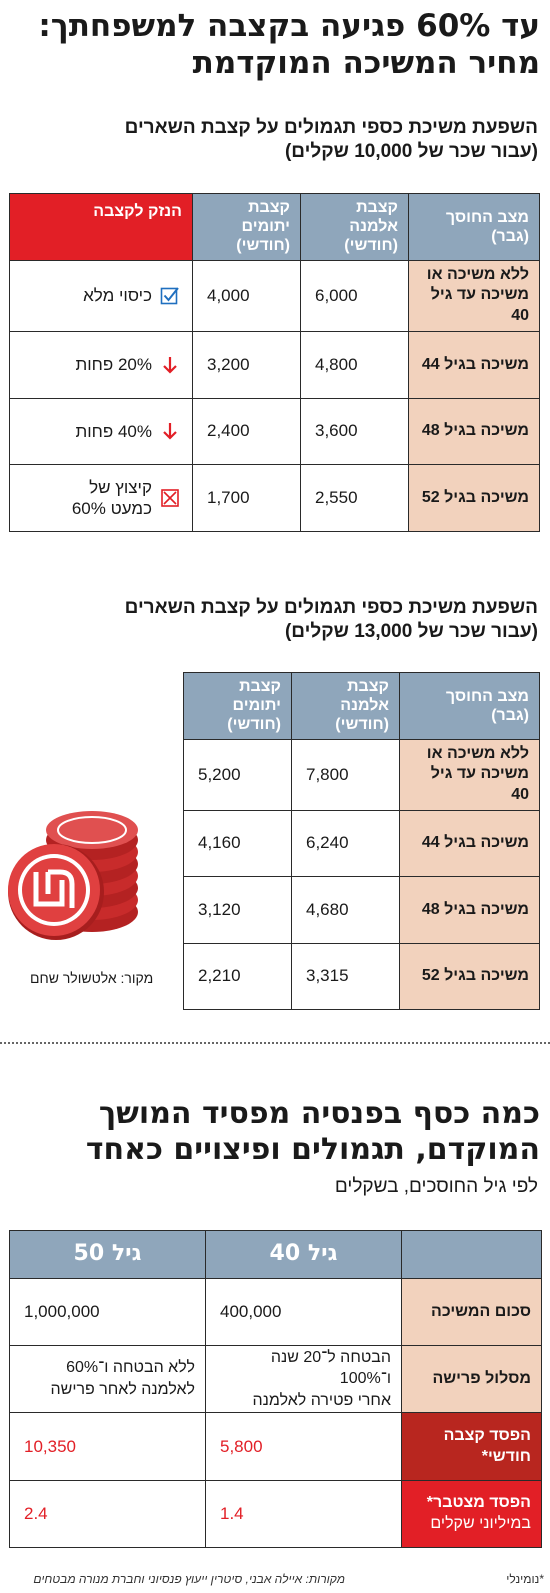 The width and height of the screenshot is (550, 1593). I want to click on amount-age50: 1,000,000, so click(107, 1312).